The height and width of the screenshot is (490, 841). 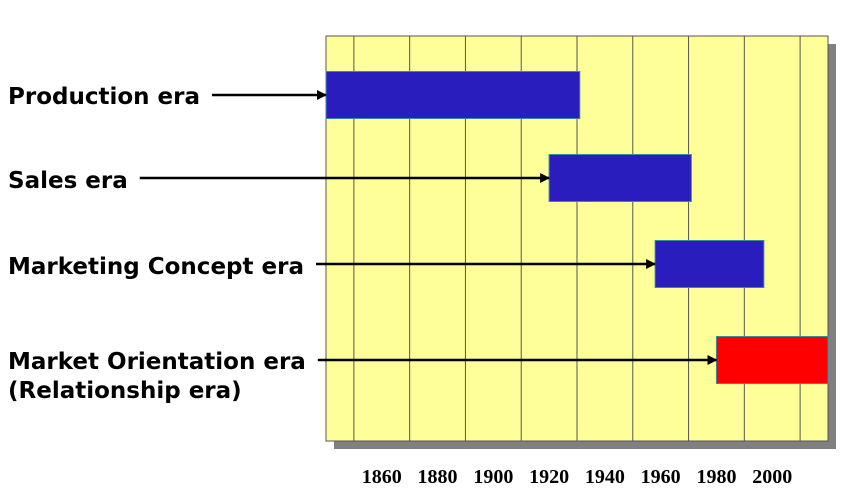 I want to click on era-label: Market Orientation era, so click(x=157, y=362).